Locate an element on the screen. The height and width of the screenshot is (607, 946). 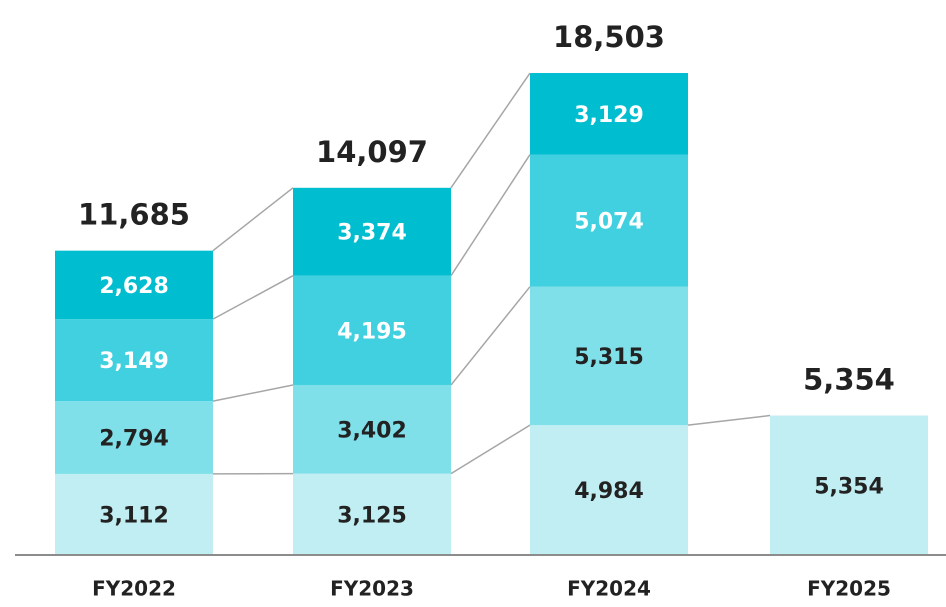
segment-label: 3,129 is located at coordinates (609, 115).